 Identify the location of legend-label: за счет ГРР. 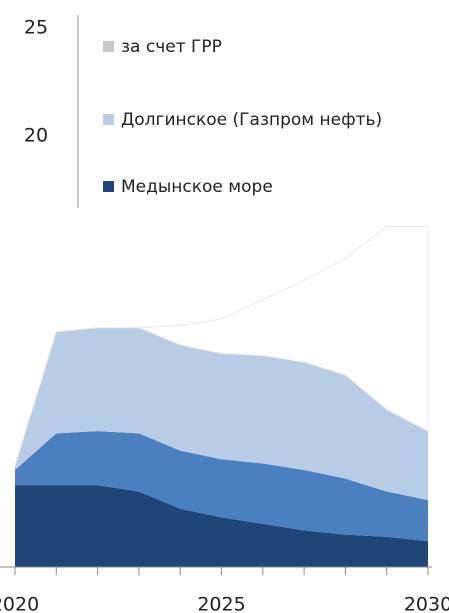
(171, 47).